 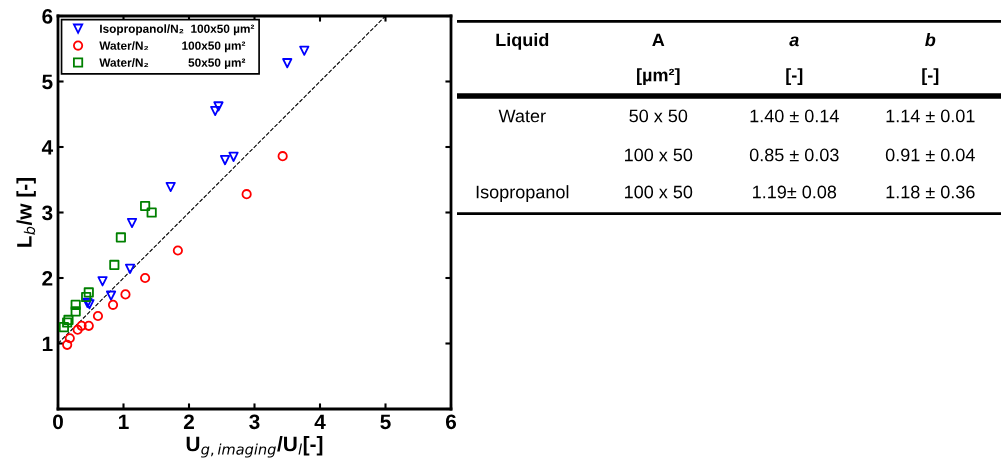 What do you see at coordinates (47, 213) in the screenshot?
I see `y-tick-label: 3` at bounding box center [47, 213].